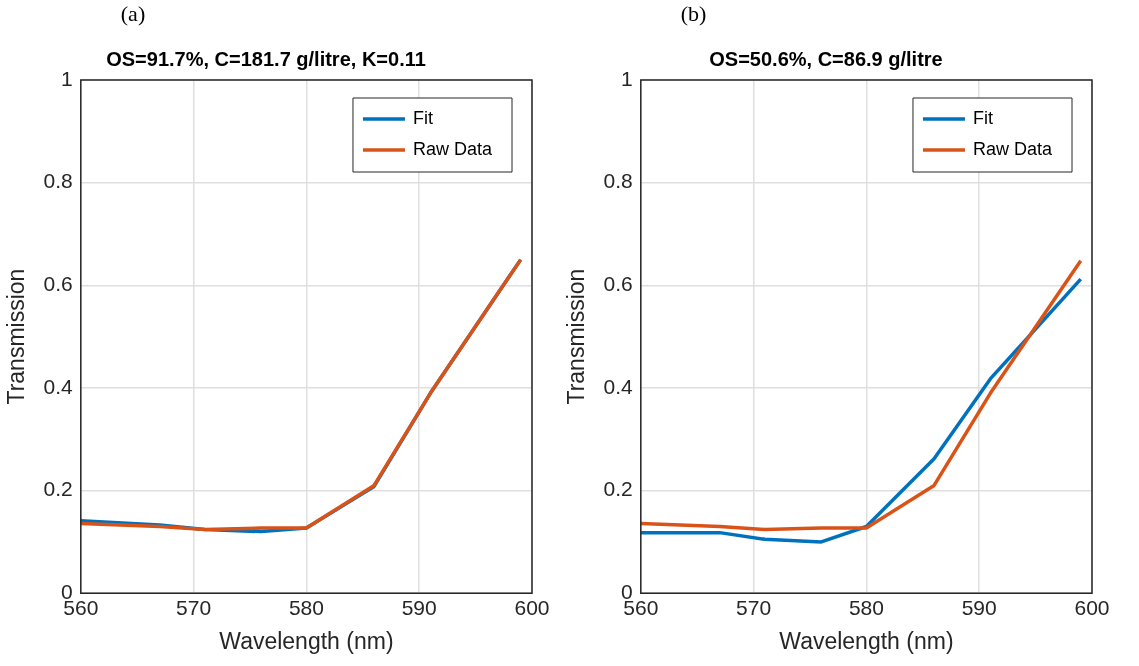 Image resolution: width=1139 pixels, height=666 pixels. What do you see at coordinates (826, 58) in the screenshot?
I see `chart-title: OS=50.6%, C=86.9 g/litre` at bounding box center [826, 58].